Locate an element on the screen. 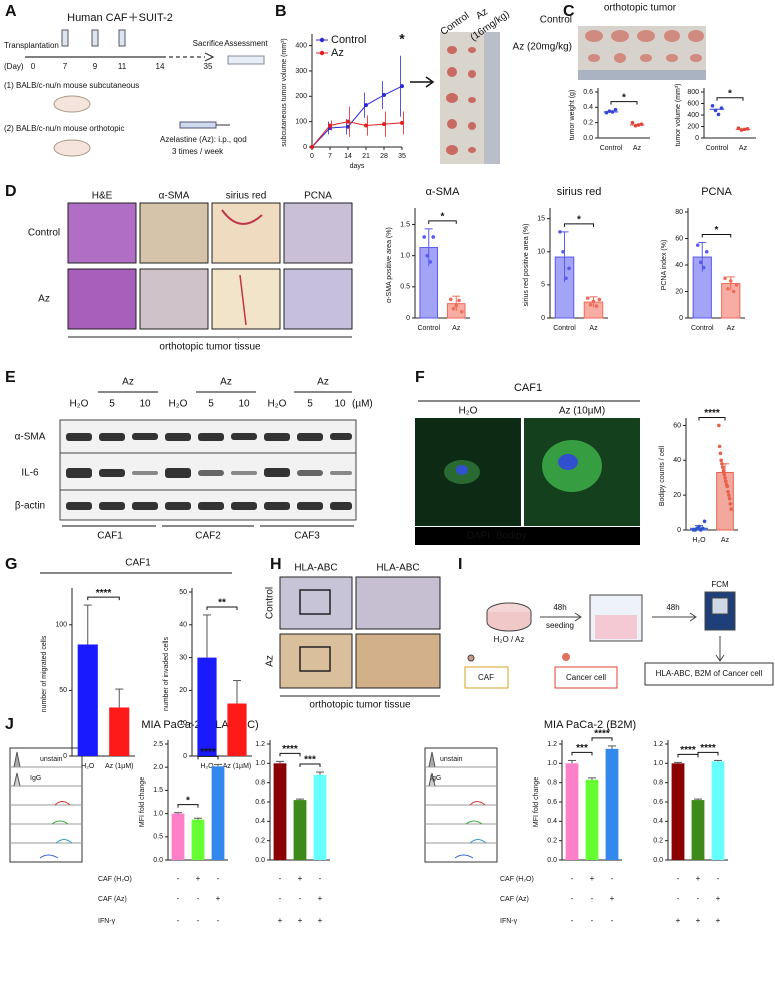 The image size is (775, 991). significance-label: ** is located at coordinates (222, 603).